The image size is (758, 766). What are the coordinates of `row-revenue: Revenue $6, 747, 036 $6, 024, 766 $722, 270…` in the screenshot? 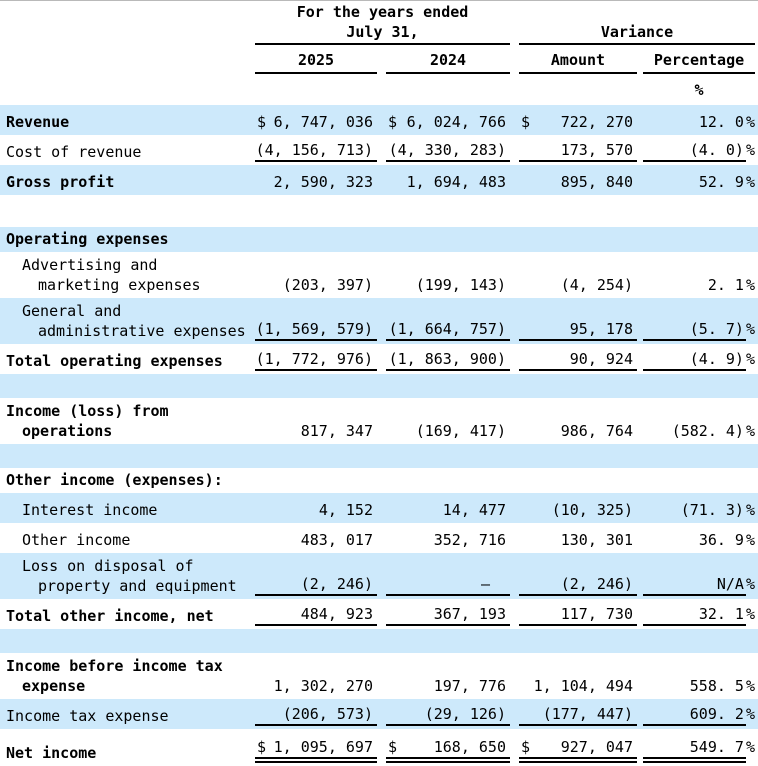 It's located at (379, 120).